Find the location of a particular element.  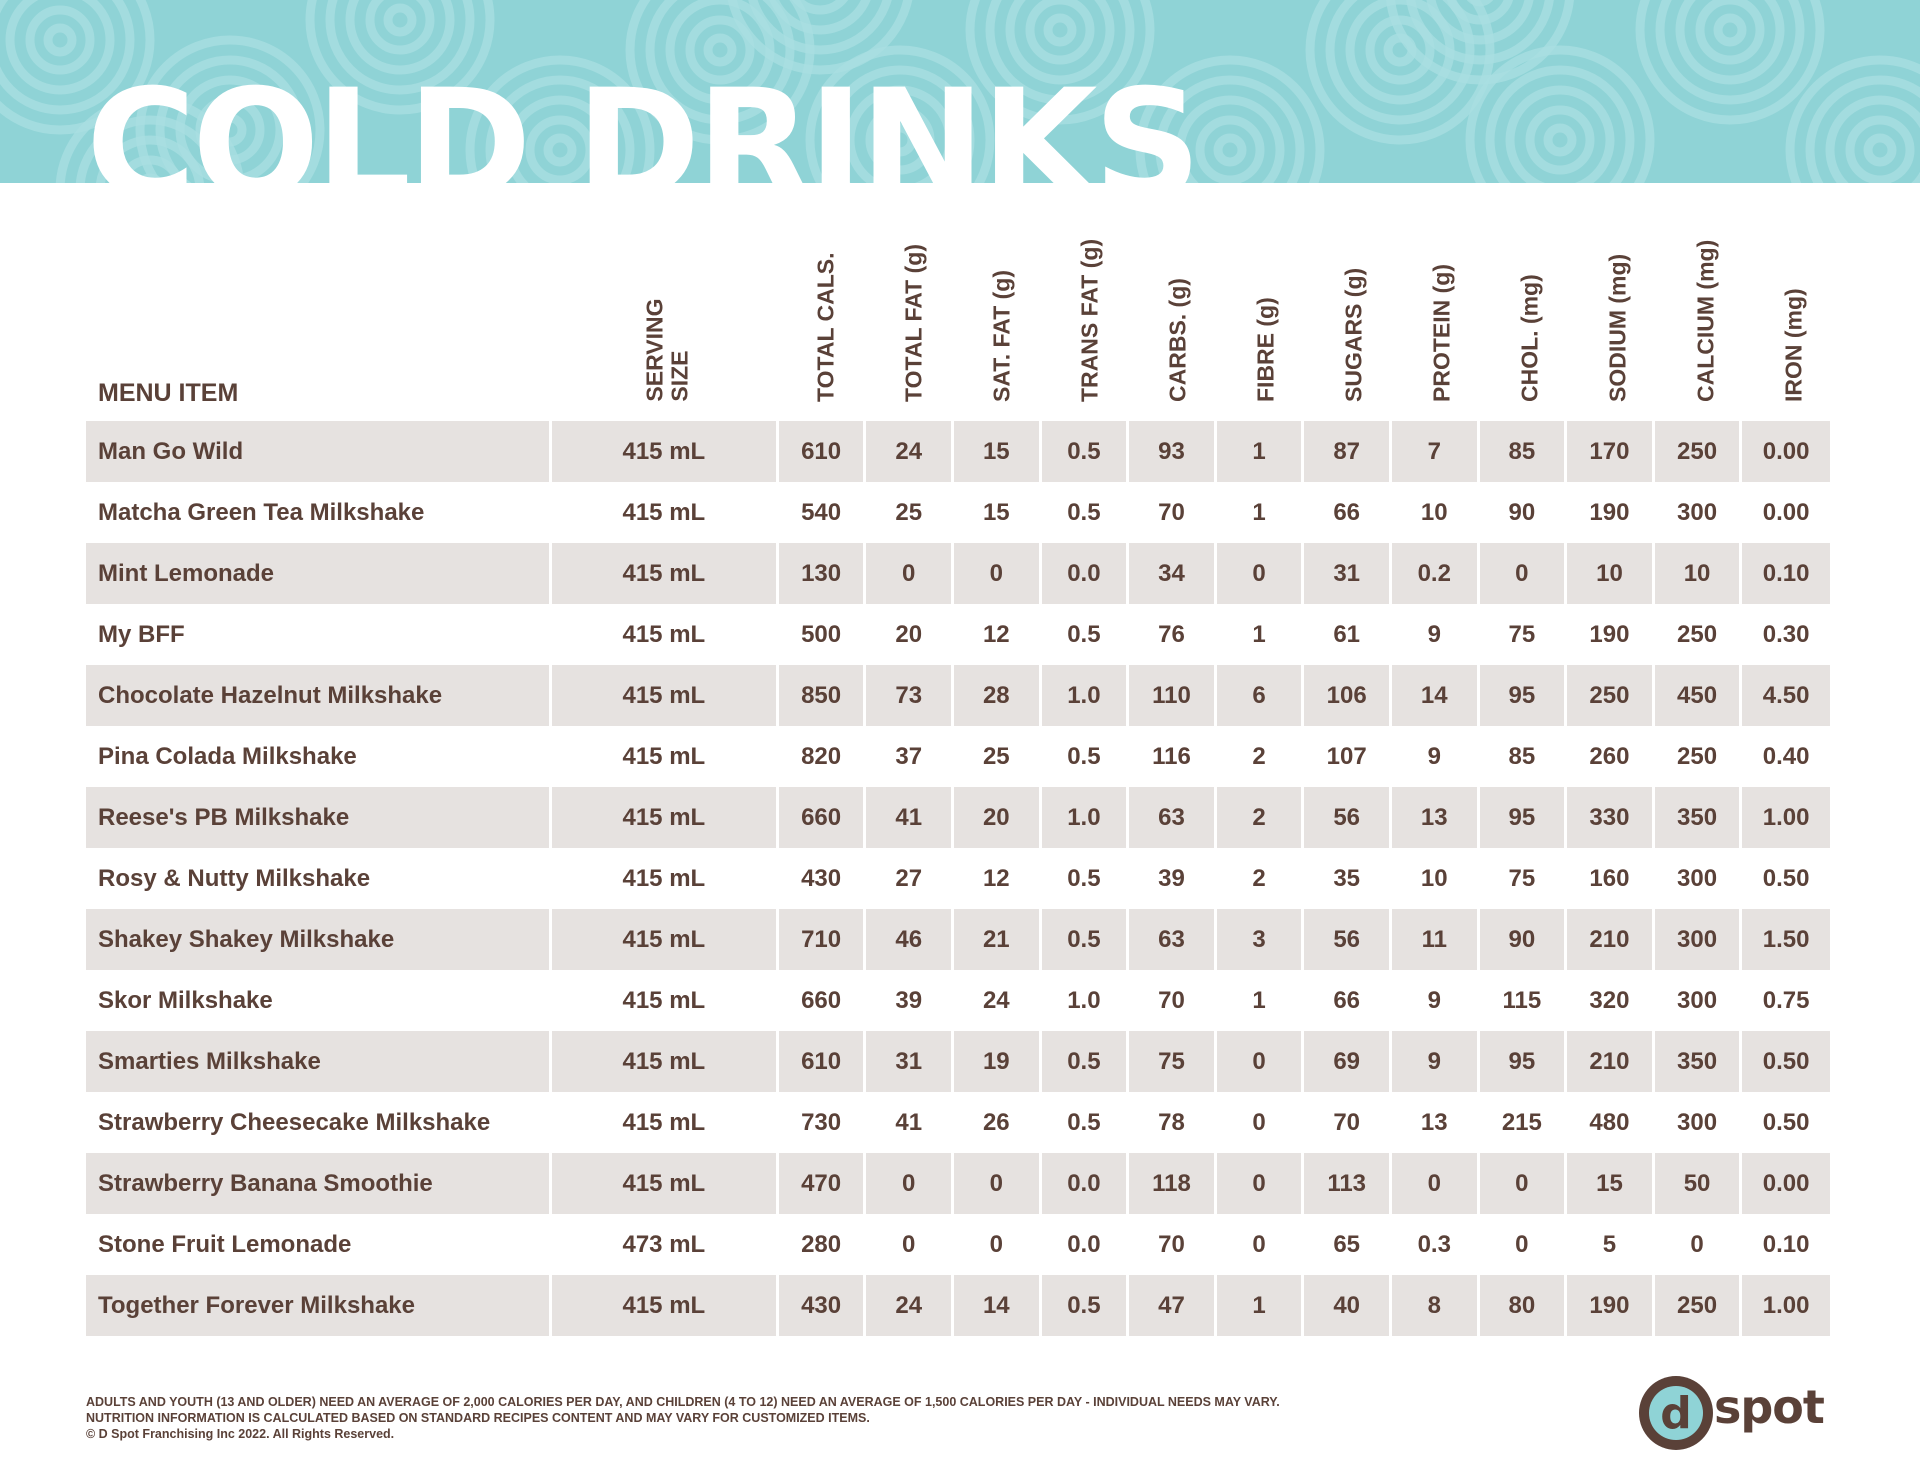

nutrition-value: 280 is located at coordinates (823, 1244).